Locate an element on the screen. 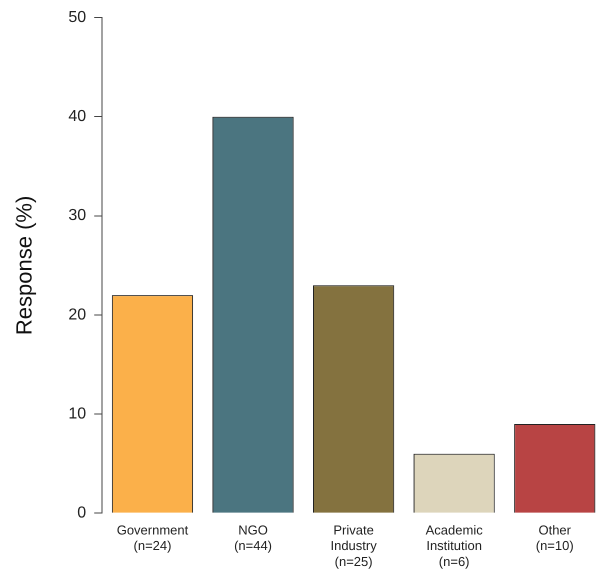 The height and width of the screenshot is (584, 605). y-tick-label: 0 is located at coordinates (81, 513).